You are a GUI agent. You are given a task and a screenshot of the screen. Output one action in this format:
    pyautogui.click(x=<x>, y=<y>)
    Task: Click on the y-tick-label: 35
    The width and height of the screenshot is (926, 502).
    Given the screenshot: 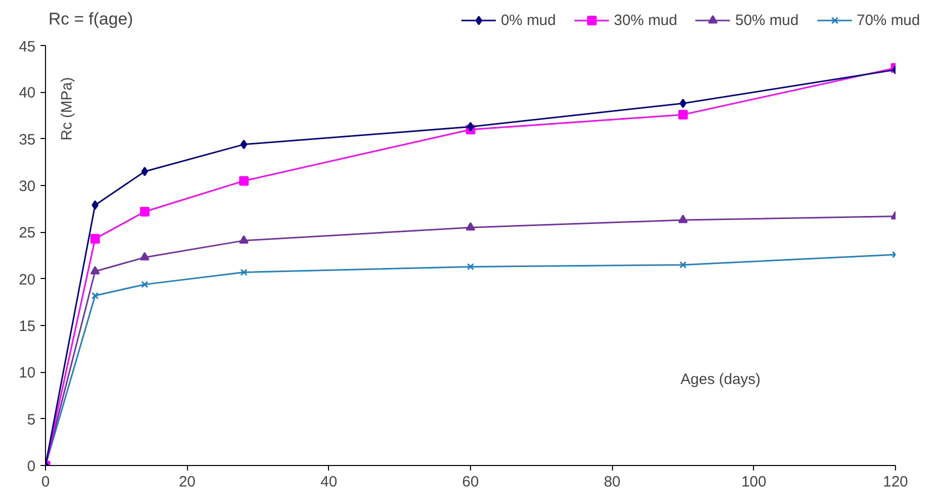 What is the action you would take?
    pyautogui.click(x=27, y=139)
    